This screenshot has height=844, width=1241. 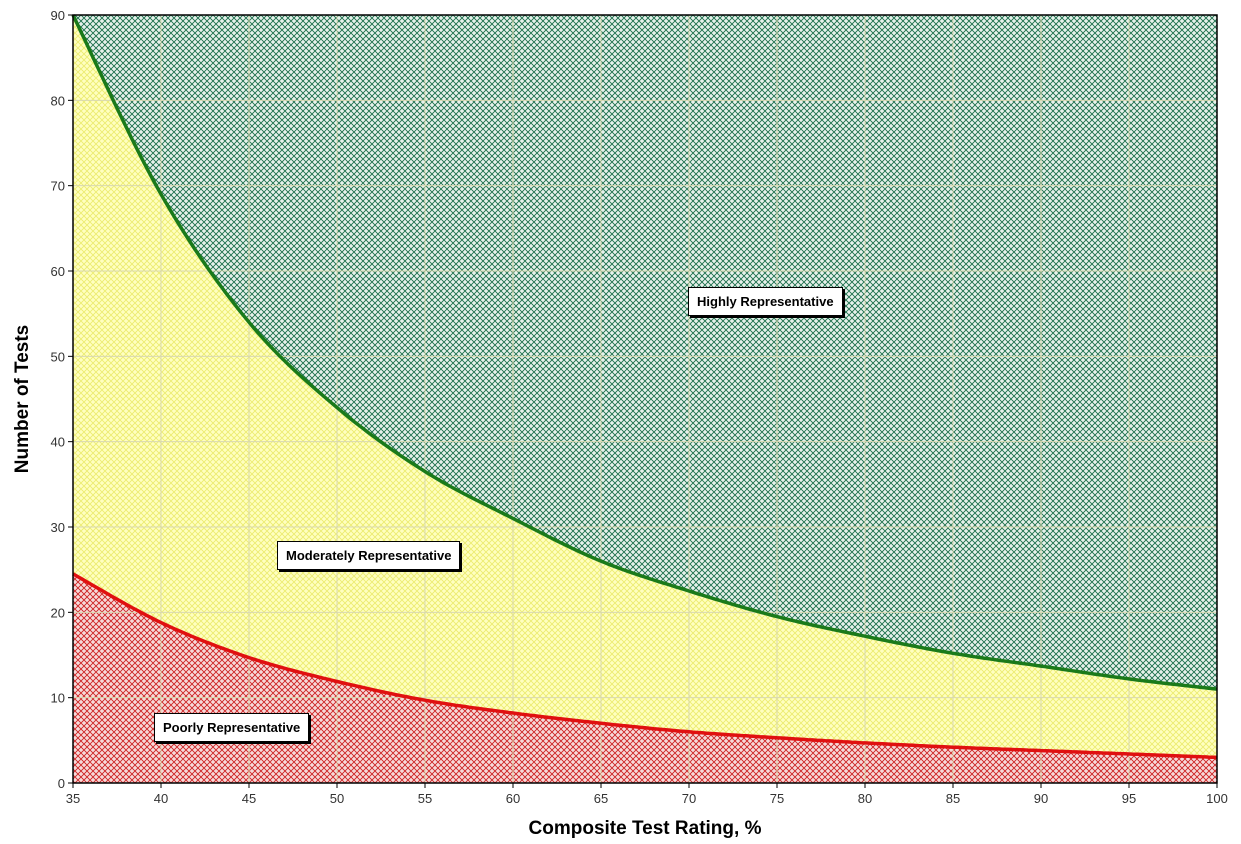 What do you see at coordinates (58, 271) in the screenshot?
I see `y-tick-label: 60` at bounding box center [58, 271].